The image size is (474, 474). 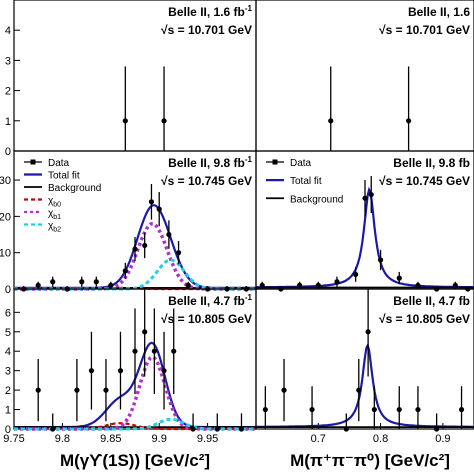 What do you see at coordinates (54, 202) in the screenshot?
I see `legend-label-chi_b0: χb0` at bounding box center [54, 202].